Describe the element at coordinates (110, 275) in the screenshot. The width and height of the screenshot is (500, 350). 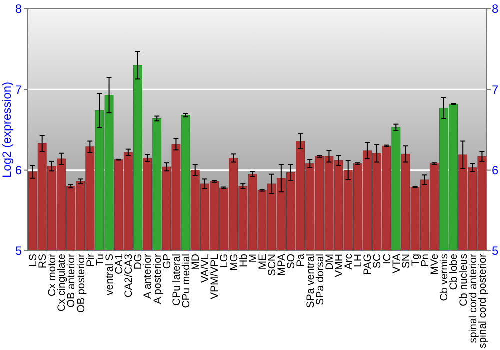
I see `x-tick-label: ventral S` at that location.